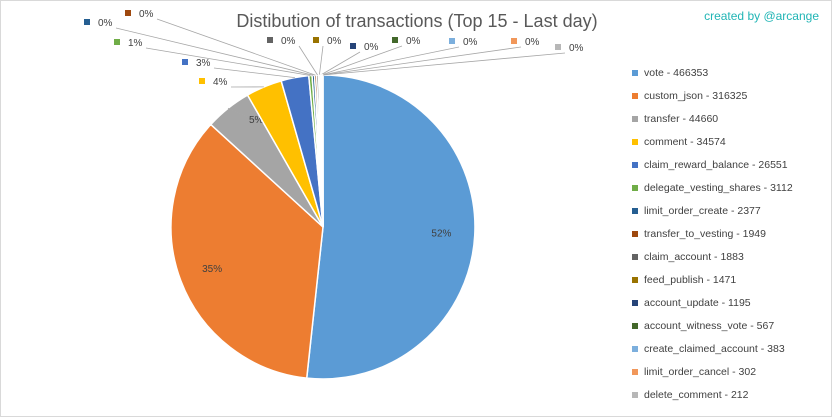  I want to click on legend-item-delete-comment: delete_comment - 212, so click(712, 394).